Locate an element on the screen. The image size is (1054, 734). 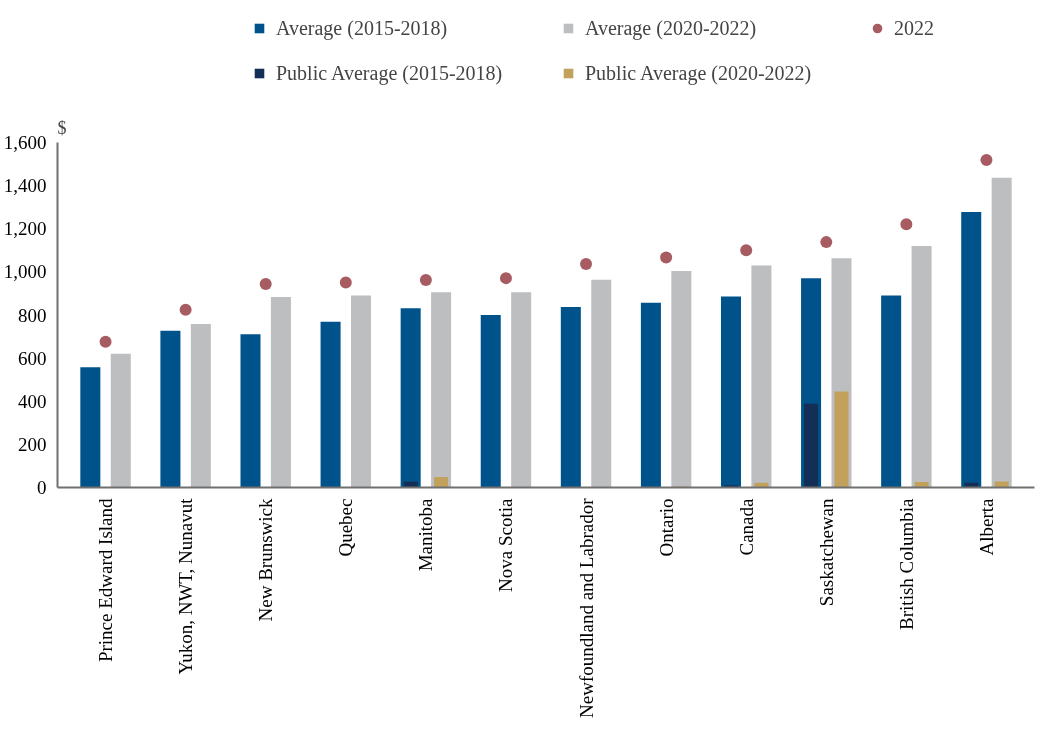
legend-label: Average (2020-2022) is located at coordinates (671, 28).